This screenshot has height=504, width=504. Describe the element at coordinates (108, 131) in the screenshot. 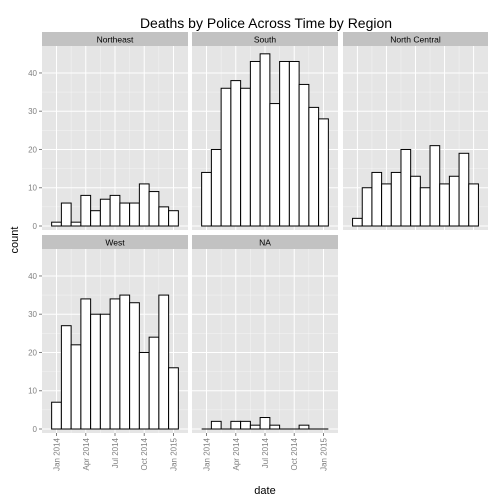

I see `facet-panel-northeast: Northeast 0 10 20 30 40` at that location.